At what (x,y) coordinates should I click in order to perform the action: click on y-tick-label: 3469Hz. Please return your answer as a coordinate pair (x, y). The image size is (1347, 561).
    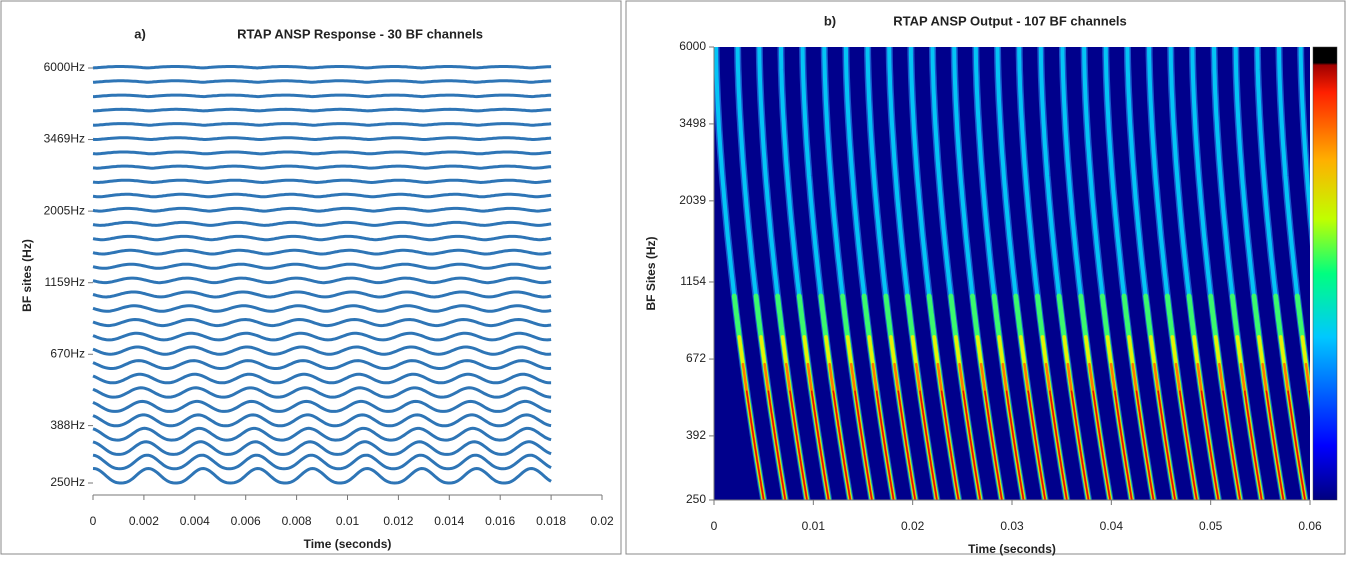
    Looking at the image, I should click on (64, 139).